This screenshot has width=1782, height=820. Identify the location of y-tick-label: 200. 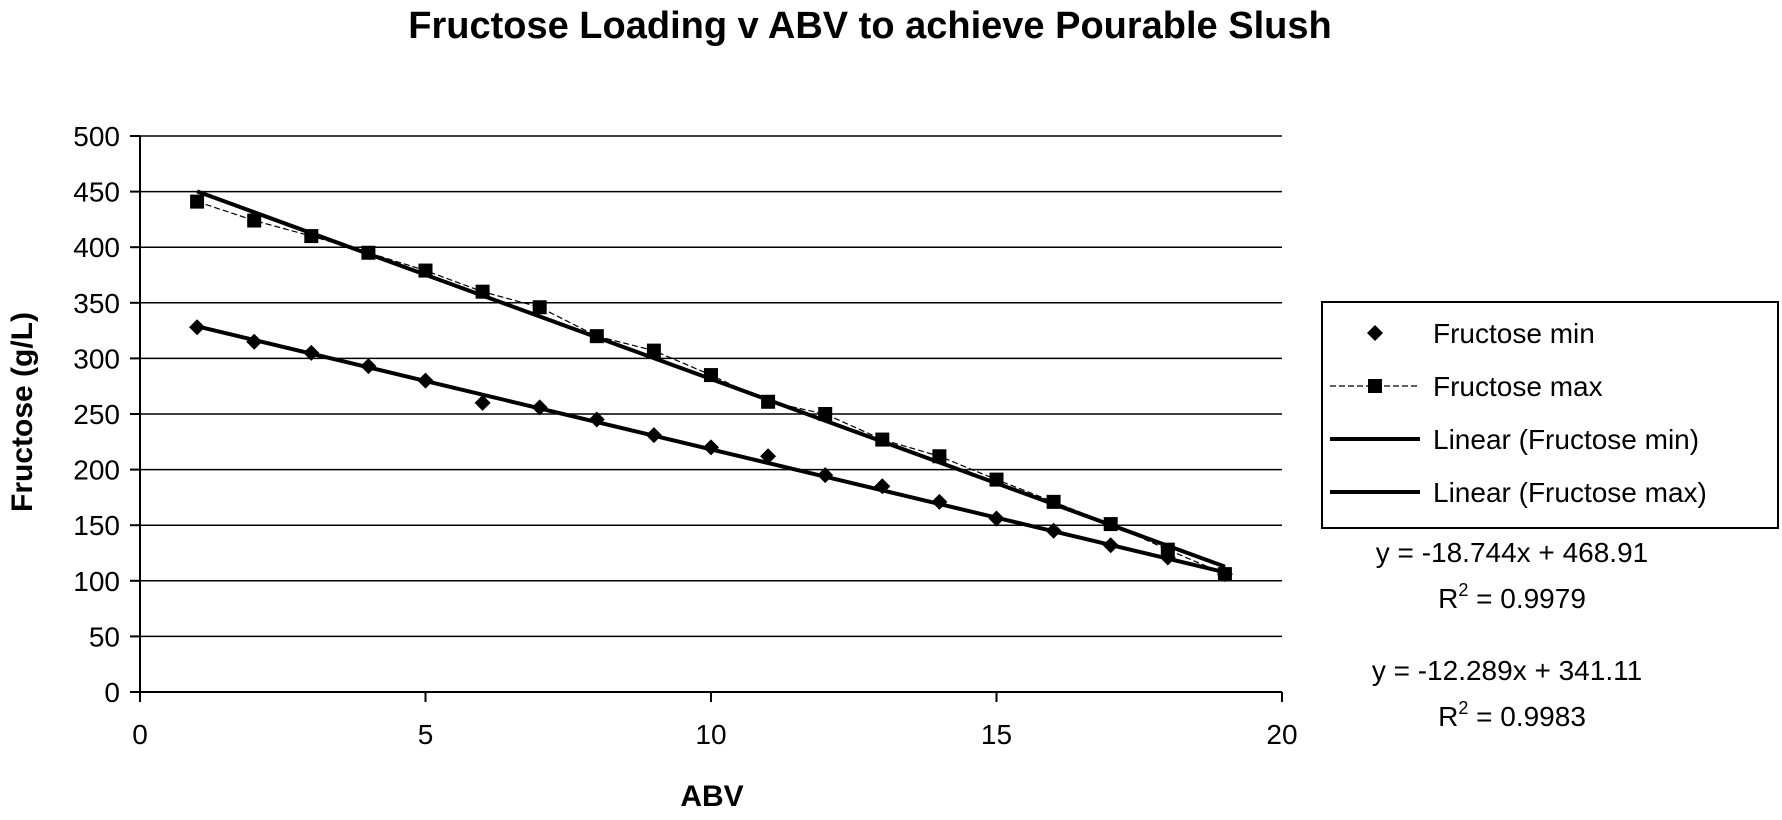
(96, 470).